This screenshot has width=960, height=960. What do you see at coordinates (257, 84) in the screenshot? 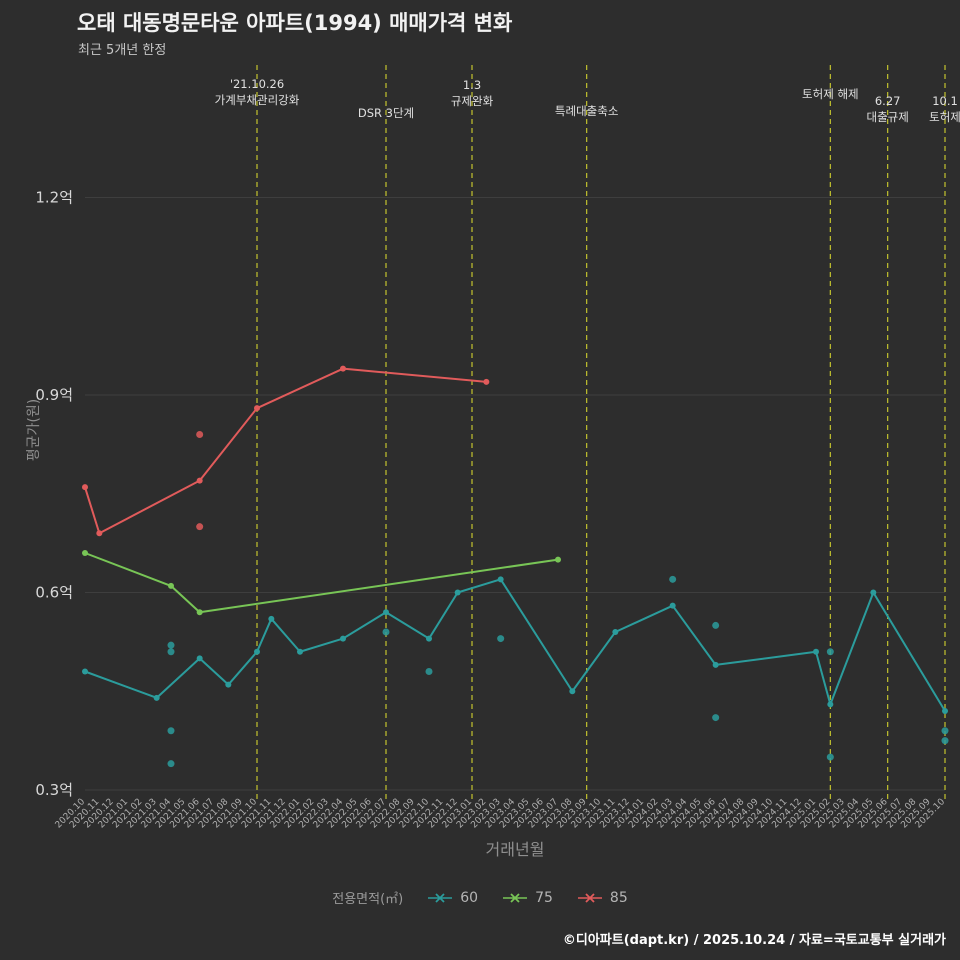
I see `event-label: '21.10.26` at bounding box center [257, 84].